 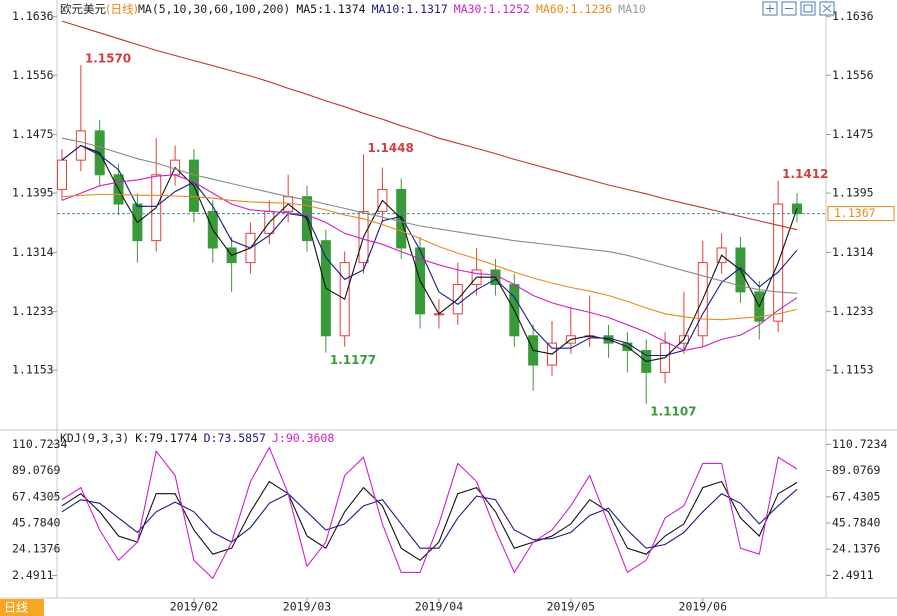 What do you see at coordinates (214, 9) in the screenshot?
I see `indicator-name: MA(5,10,30,60,100,200)` at bounding box center [214, 9].